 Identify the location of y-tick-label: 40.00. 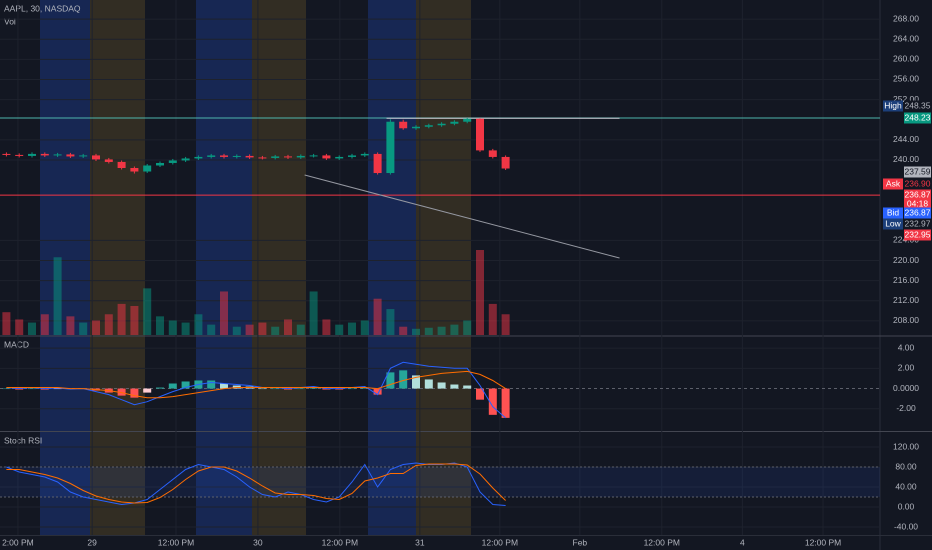
(906, 486).